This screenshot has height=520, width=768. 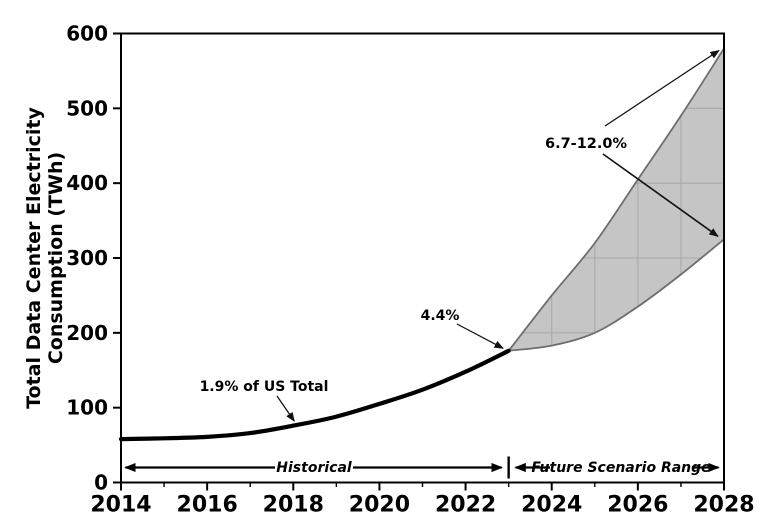 I want to click on y-tick-label: 200, so click(x=87, y=333).